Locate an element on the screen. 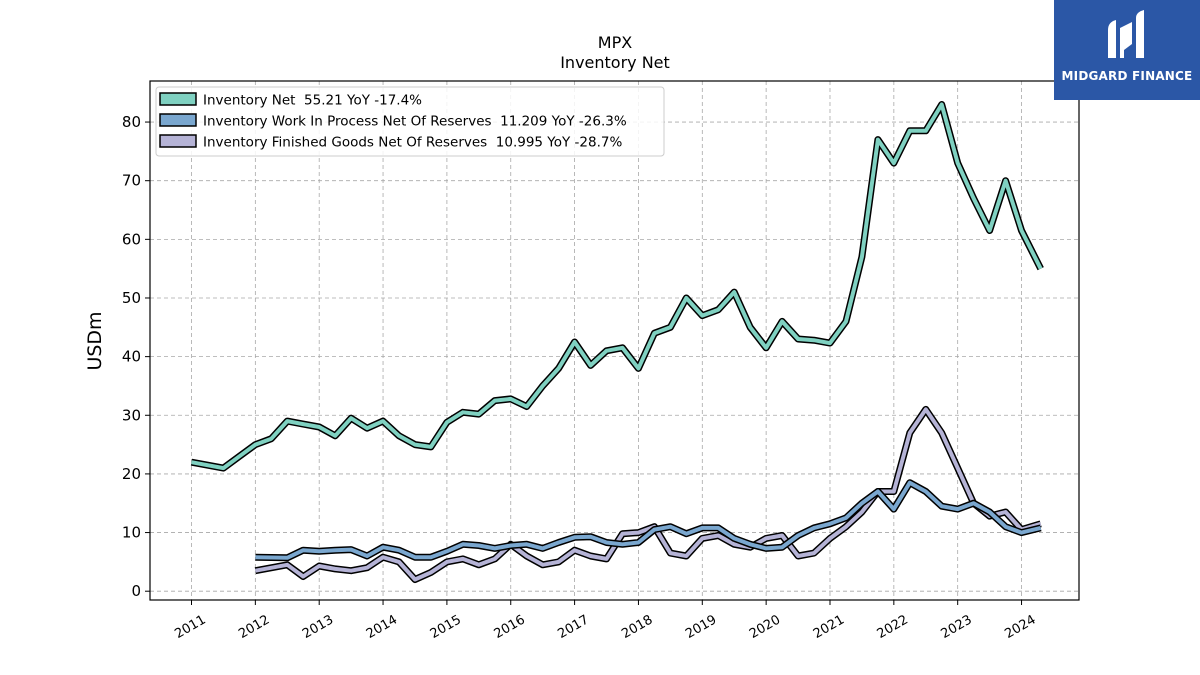 The image size is (1200, 675). legend-swatch-finished-goods is located at coordinates (178, 141).